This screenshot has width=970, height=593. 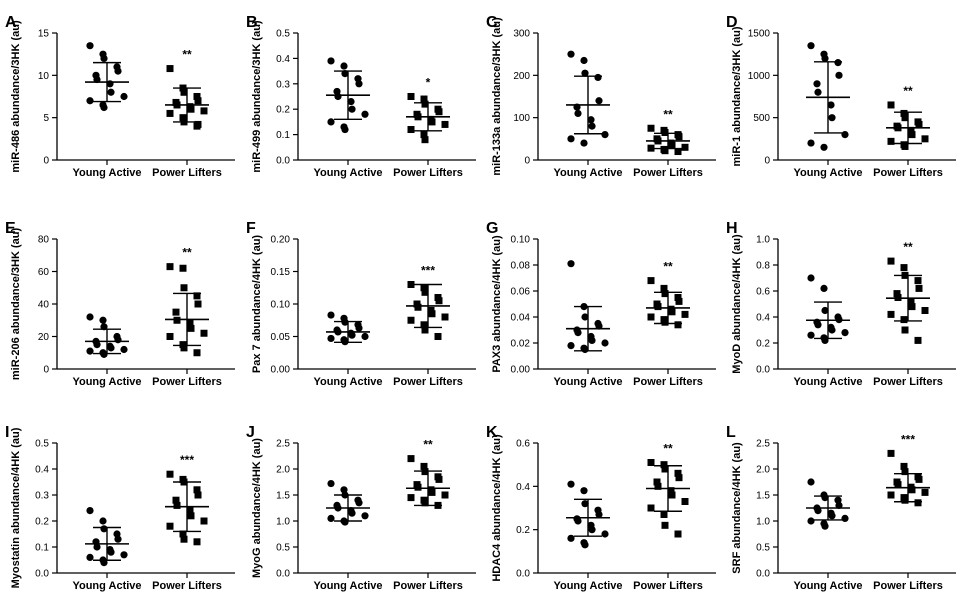 What do you see at coordinates (250, 432) in the screenshot?
I see `panel-letter: J` at bounding box center [250, 432].